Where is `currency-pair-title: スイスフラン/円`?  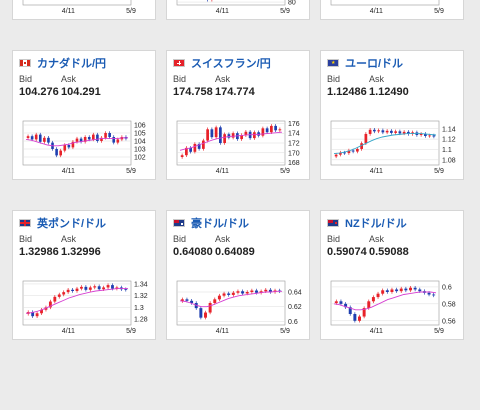
currency-pair-title: スイスフラン/円 is located at coordinates (231, 64).